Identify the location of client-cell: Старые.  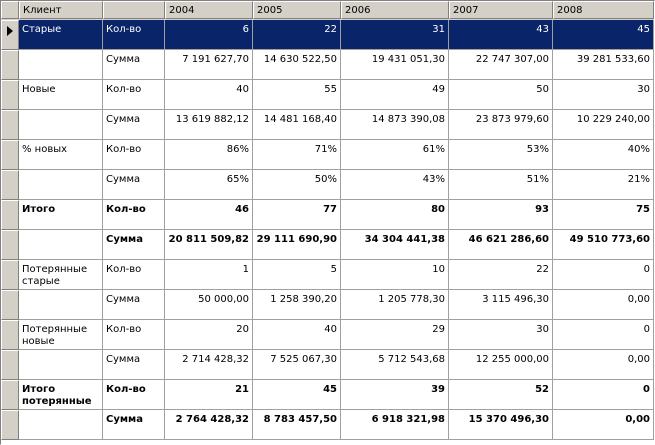
(61, 35).